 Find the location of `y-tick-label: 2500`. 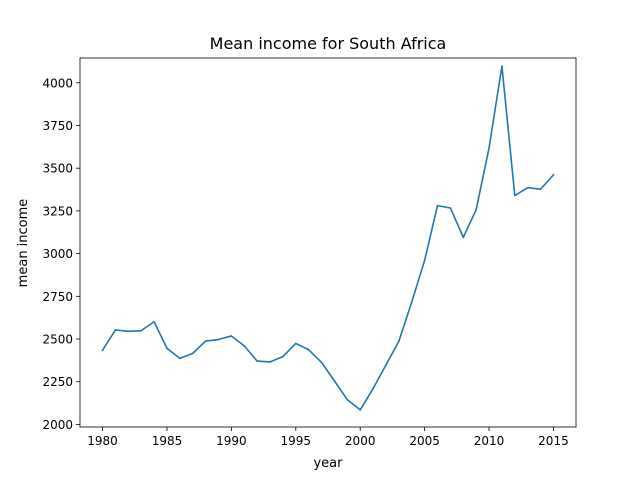

y-tick-label: 2500 is located at coordinates (57, 340).